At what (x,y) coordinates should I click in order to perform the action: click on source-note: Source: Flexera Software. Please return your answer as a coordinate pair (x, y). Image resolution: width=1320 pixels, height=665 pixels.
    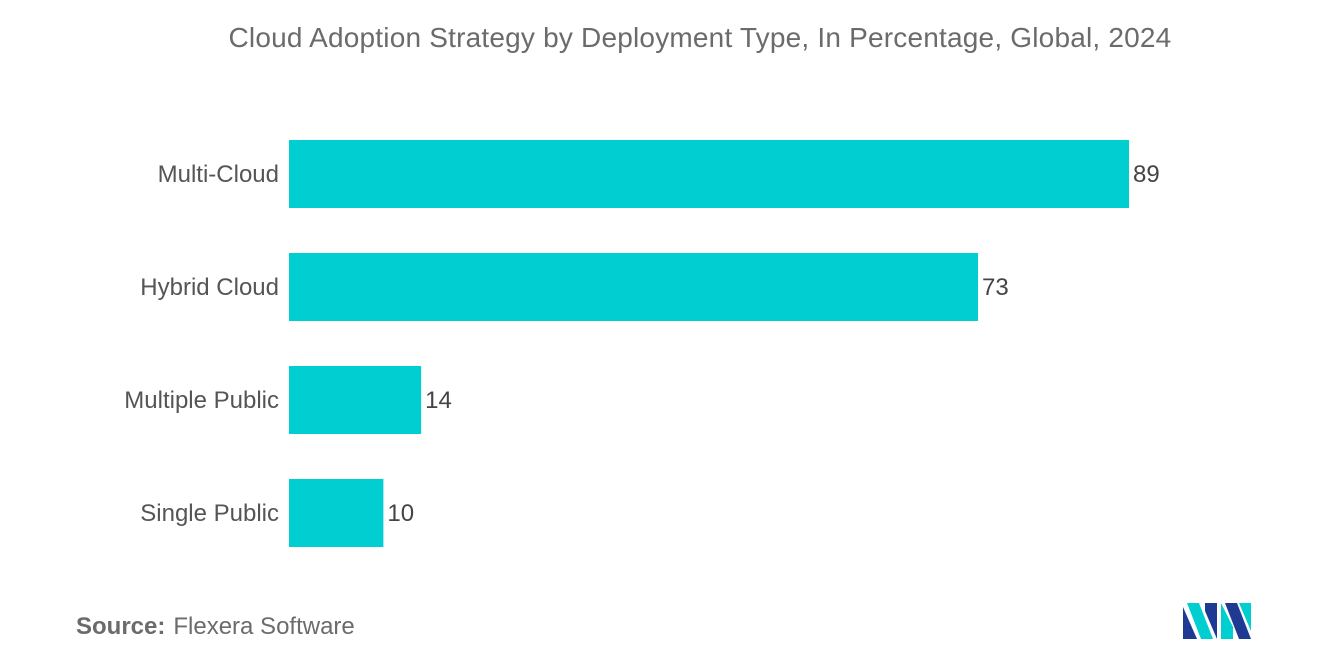
    Looking at the image, I should click on (215, 627).